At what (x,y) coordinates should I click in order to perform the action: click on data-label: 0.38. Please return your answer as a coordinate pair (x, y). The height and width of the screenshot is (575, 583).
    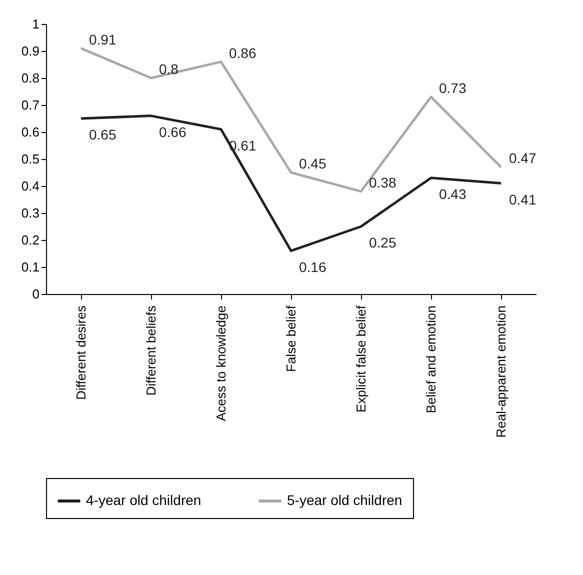
    Looking at the image, I should click on (382, 182).